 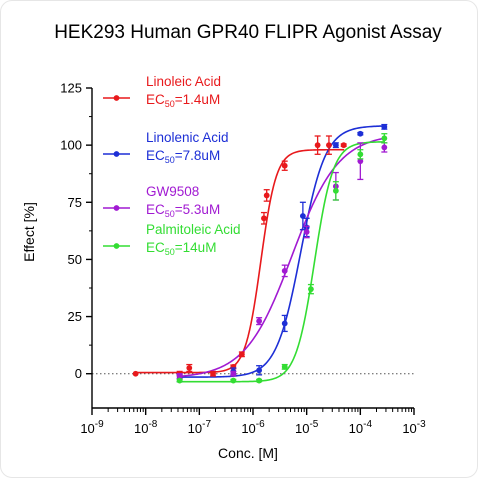 What do you see at coordinates (361, 427) in the screenshot?
I see `x-tick-label: 10⁻⁴` at bounding box center [361, 427].